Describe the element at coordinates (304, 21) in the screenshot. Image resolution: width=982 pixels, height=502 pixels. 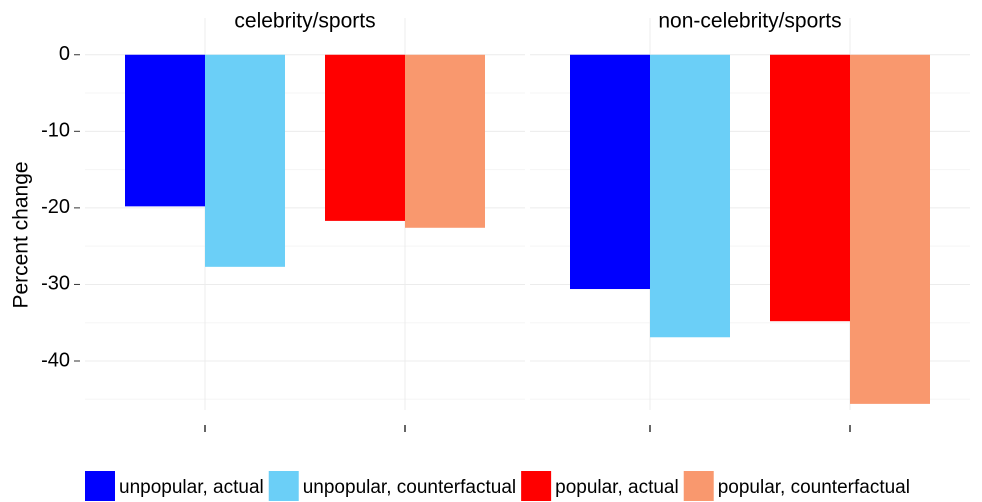
I see `facet-title: celebrity/sports` at that location.